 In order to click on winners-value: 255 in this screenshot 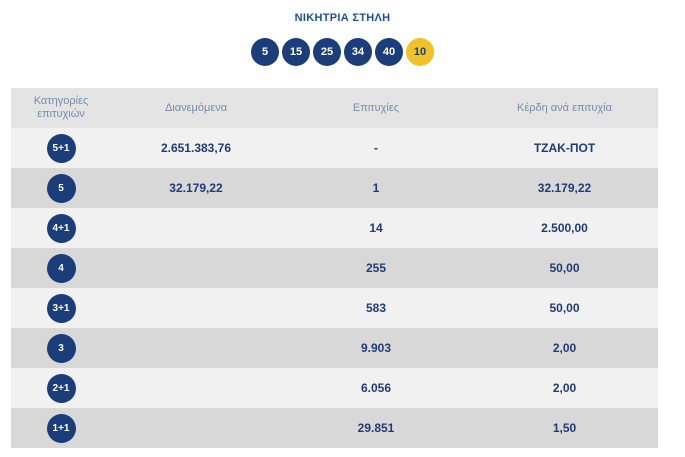, I will do `click(376, 268)`.